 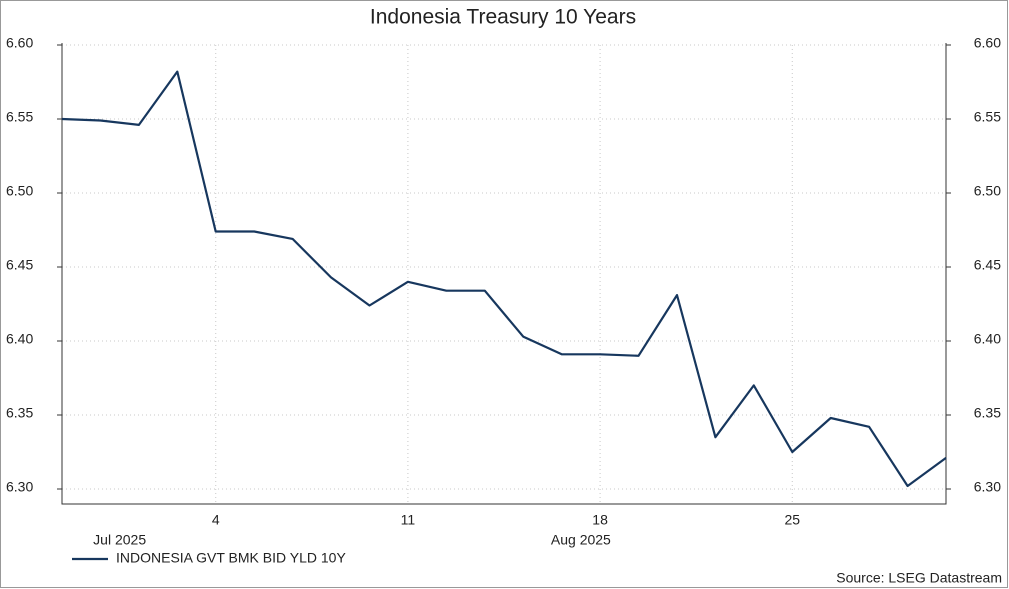 I want to click on x-tick-label: 11, so click(x=408, y=520).